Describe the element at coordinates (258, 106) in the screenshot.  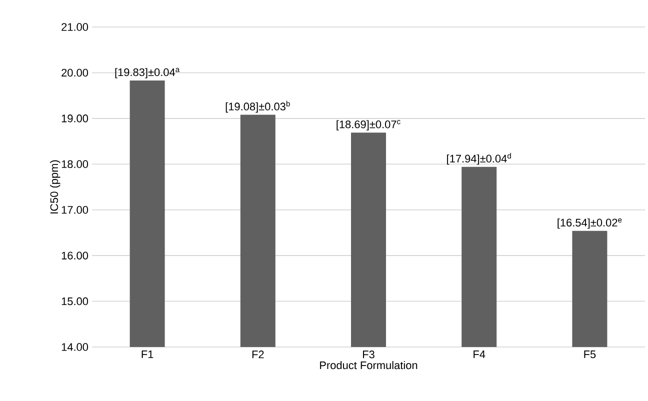
I see `data-label: [19.08]±0.03$^{b}$` at that location.